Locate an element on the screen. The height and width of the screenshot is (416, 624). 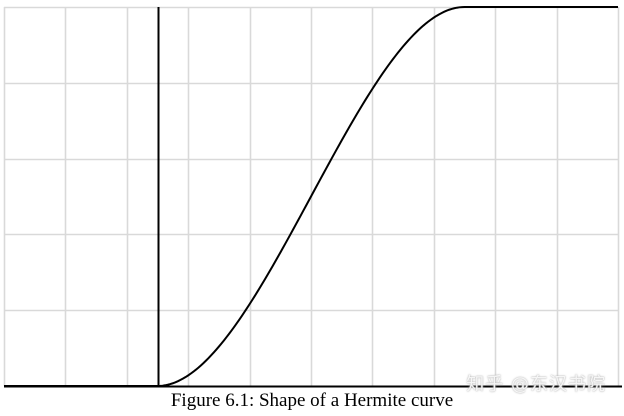
watermark-text: 知乎 @东汉书院 is located at coordinates (536, 384).